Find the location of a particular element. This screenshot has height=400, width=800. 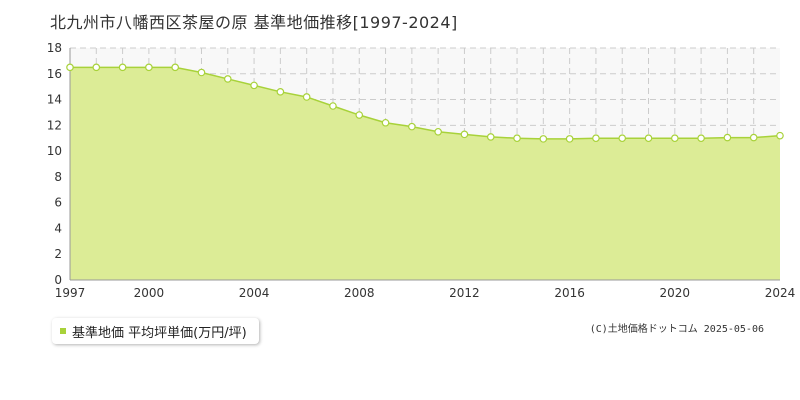

x-tick-label: 2008 is located at coordinates (359, 293).